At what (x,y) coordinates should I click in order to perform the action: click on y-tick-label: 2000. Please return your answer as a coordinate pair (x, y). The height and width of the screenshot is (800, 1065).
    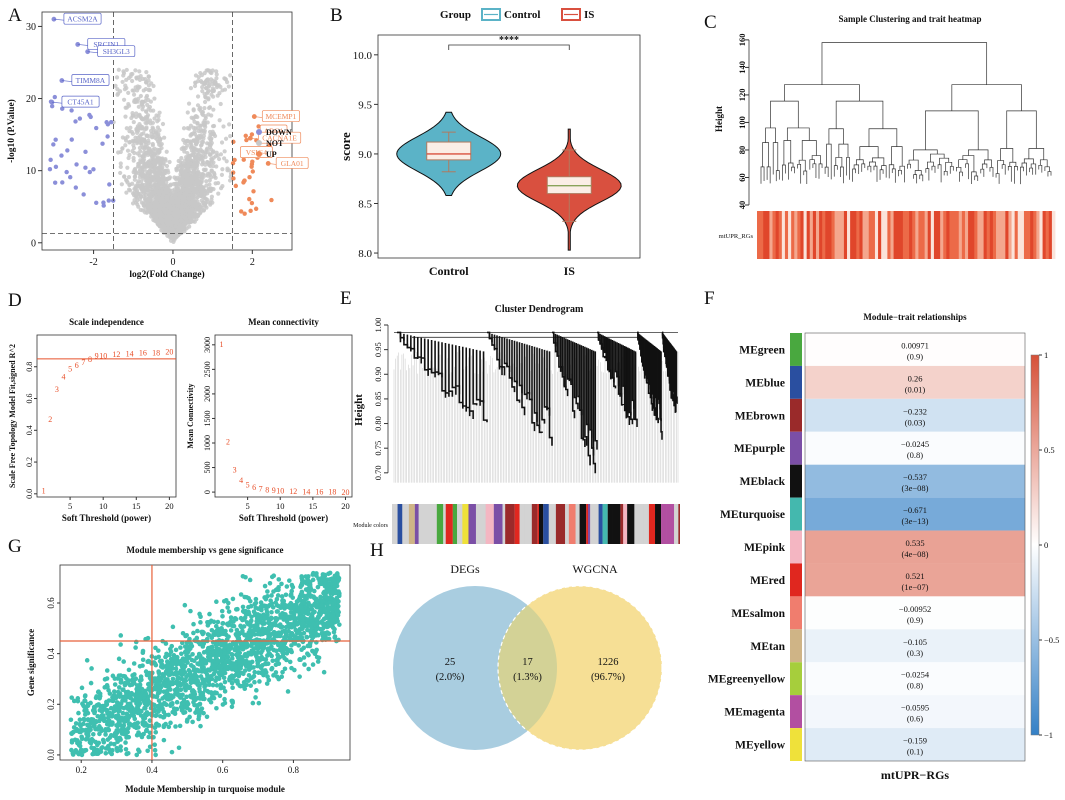
    Looking at the image, I should click on (207, 394).